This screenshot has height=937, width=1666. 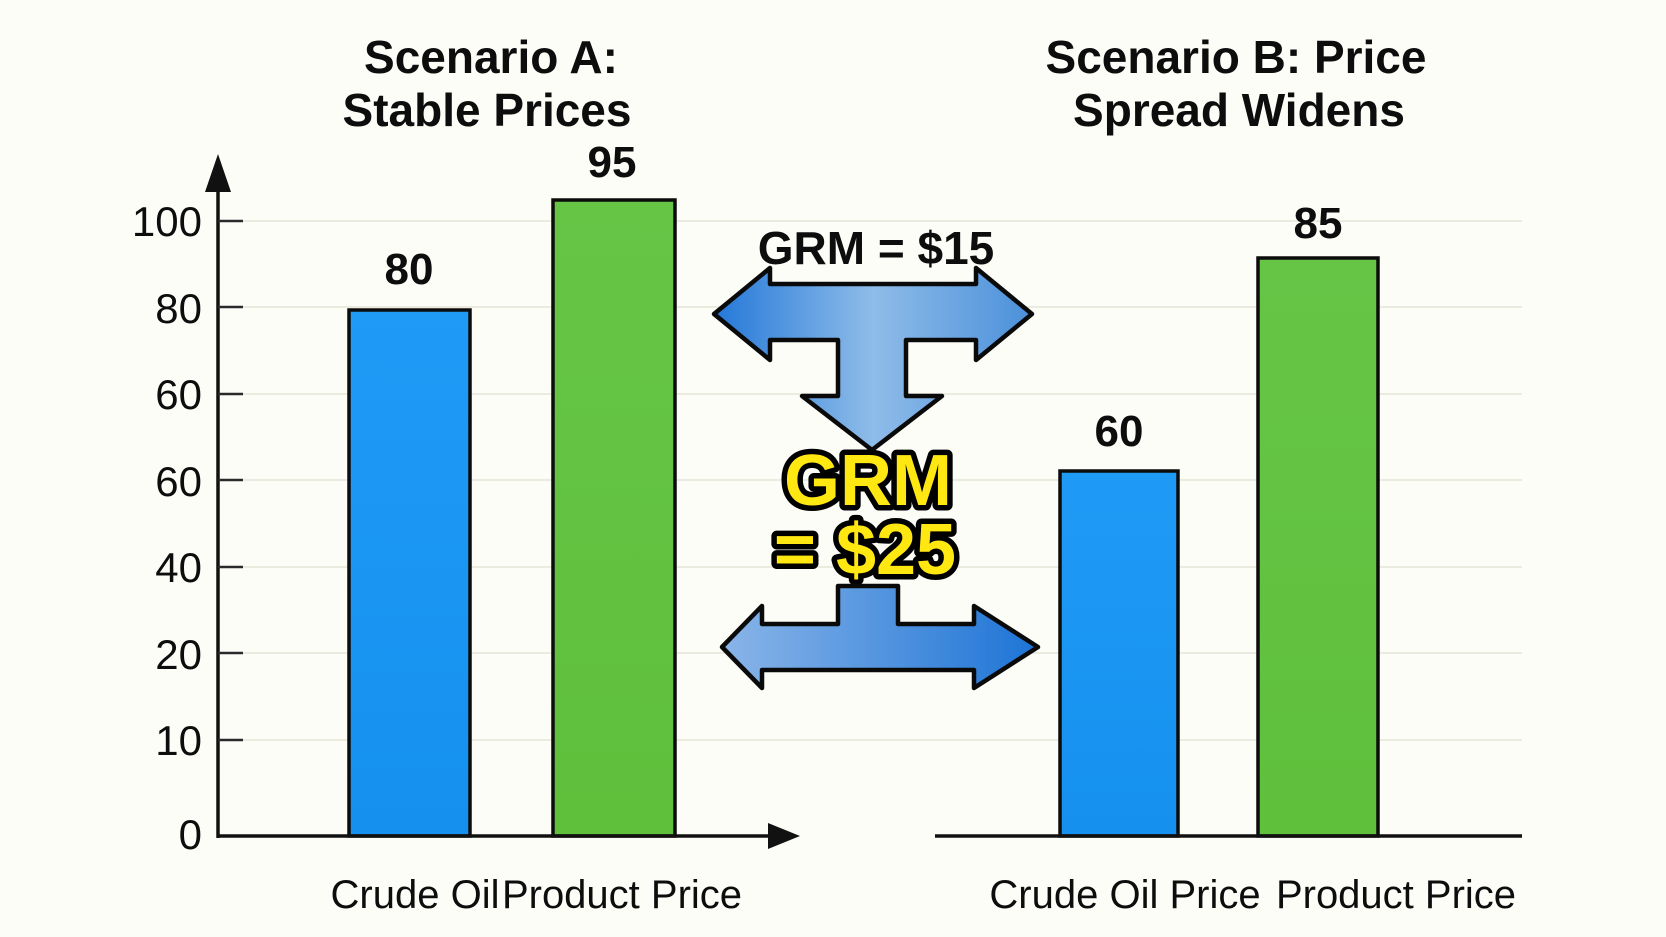 What do you see at coordinates (876, 248) in the screenshot?
I see `grm-15-label: GRM = $15` at bounding box center [876, 248].